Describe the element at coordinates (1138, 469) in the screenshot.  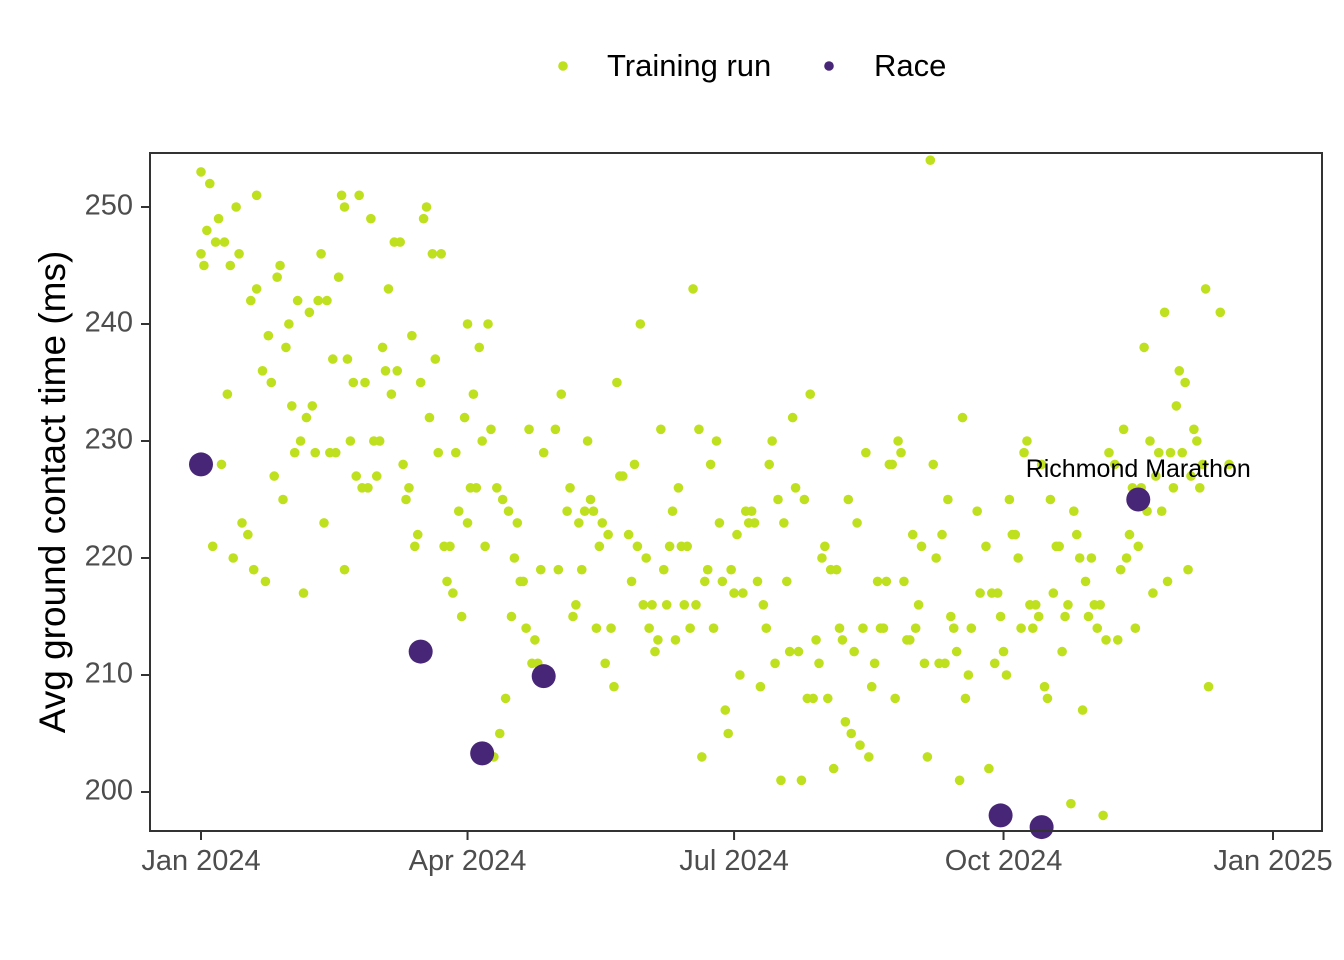
I see `annotation-layer: Richmond Marathon` at that location.